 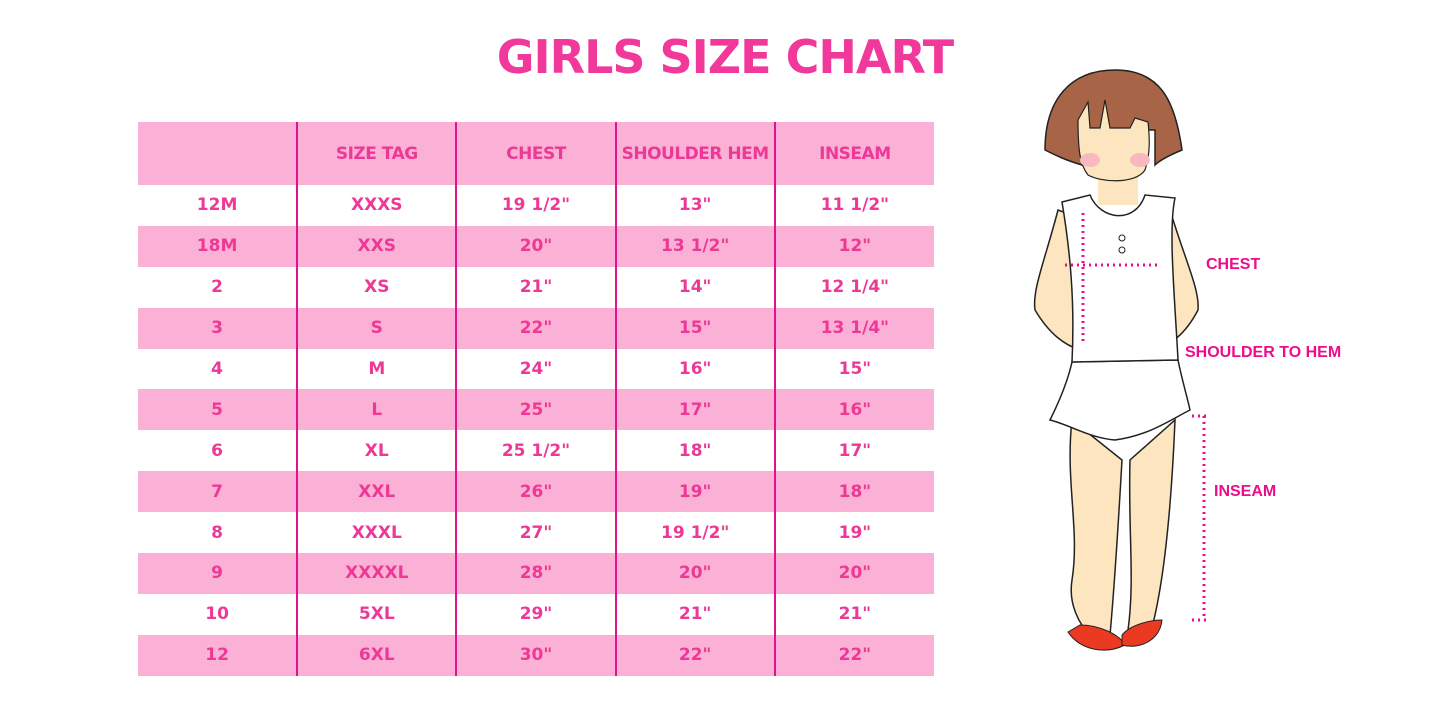 I want to click on table-row: 4 M 24" 16" 15", so click(x=536, y=369).